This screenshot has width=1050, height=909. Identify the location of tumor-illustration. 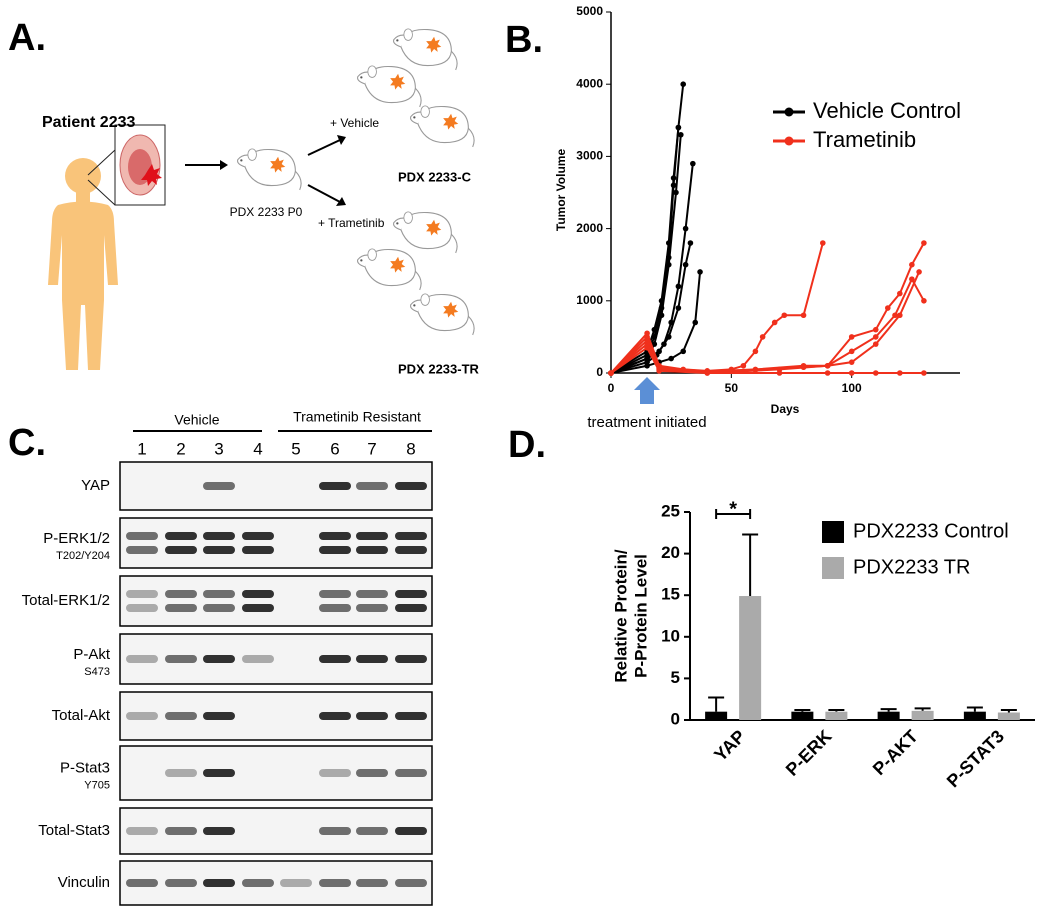
(151, 175).